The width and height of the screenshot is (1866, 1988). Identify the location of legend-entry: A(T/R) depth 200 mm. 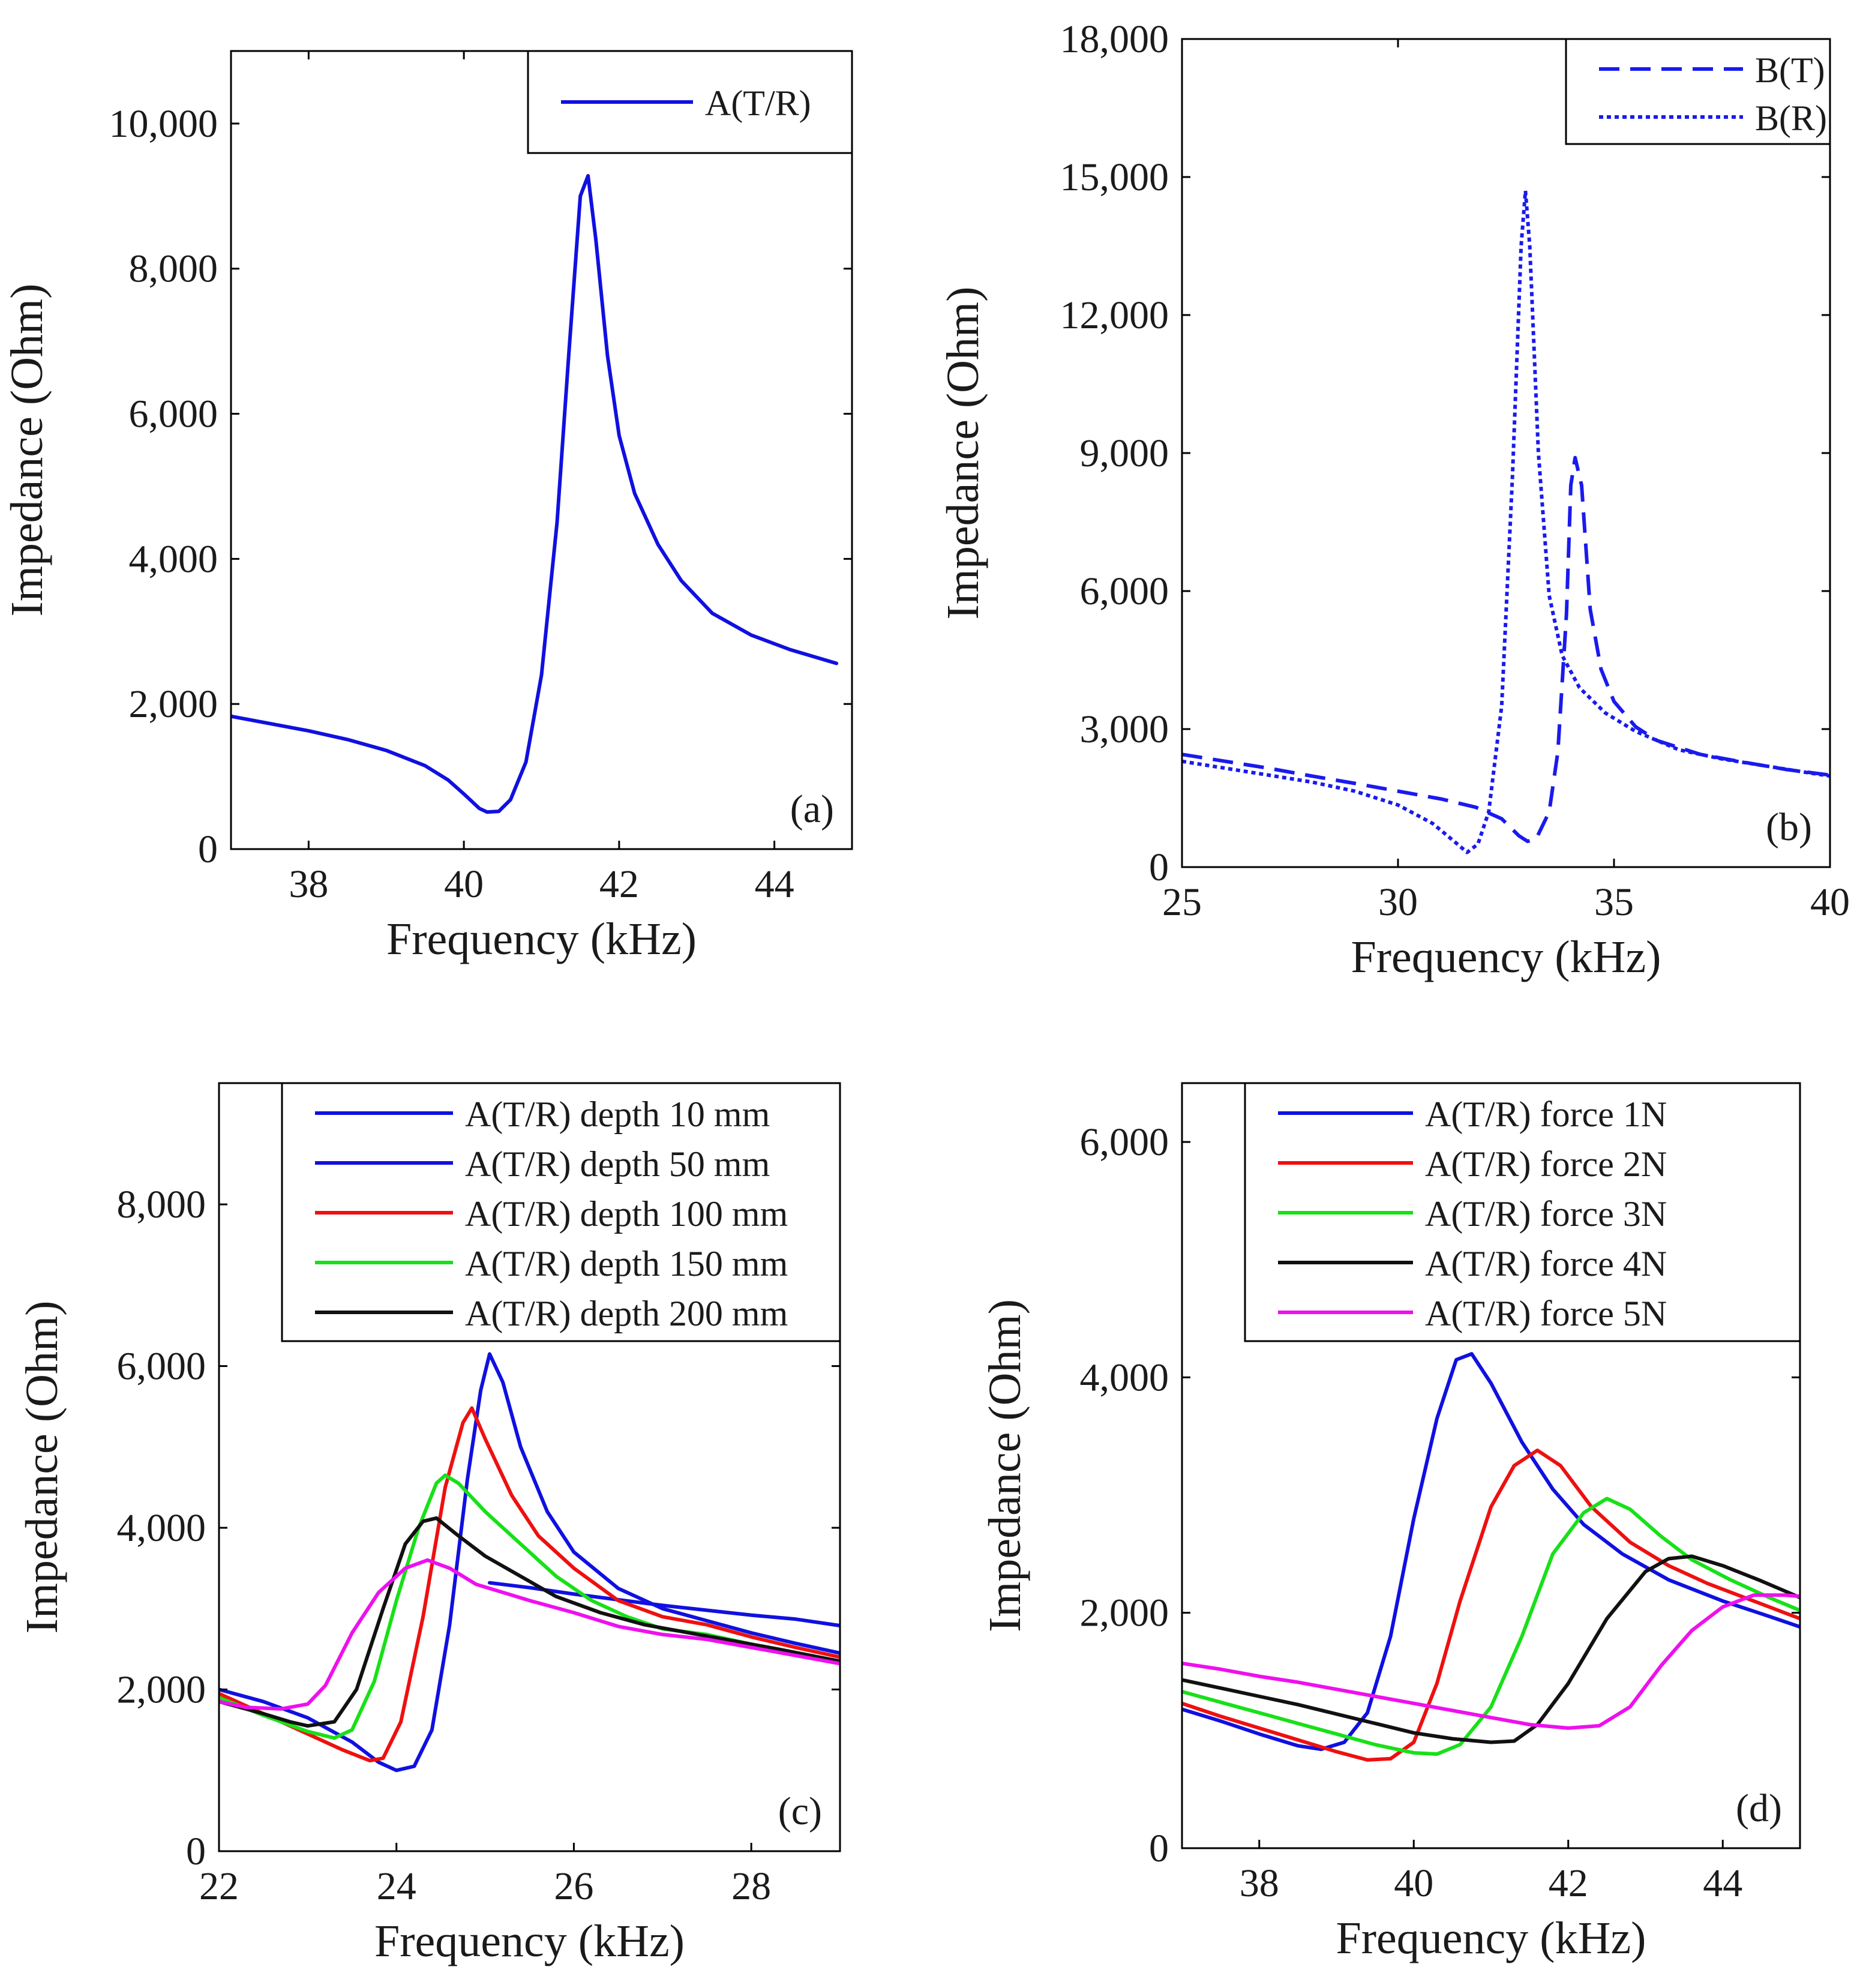
(626, 1313).